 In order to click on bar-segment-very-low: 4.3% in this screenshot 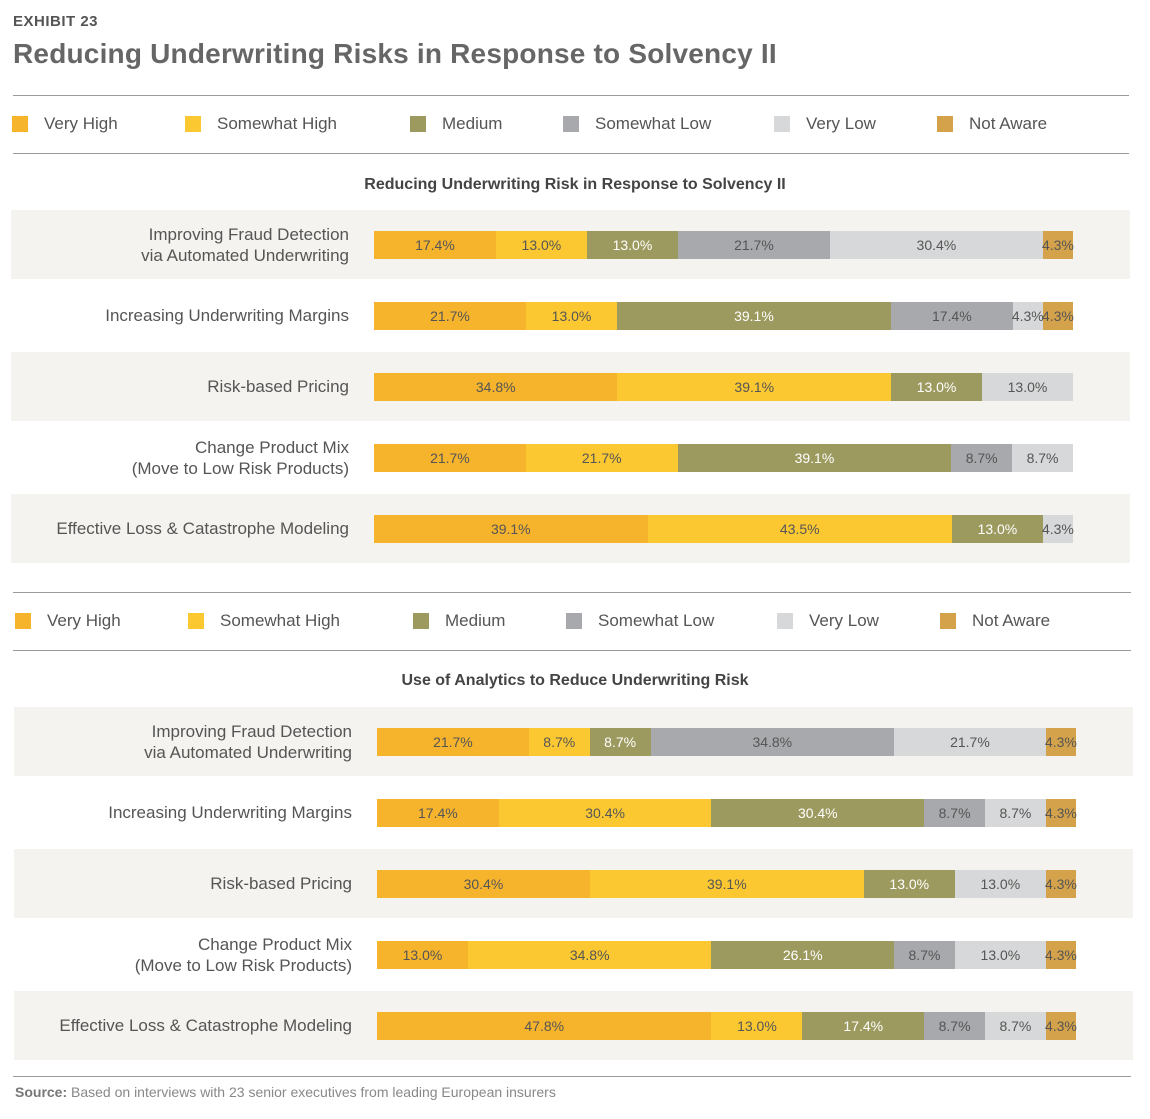, I will do `click(1027, 315)`.